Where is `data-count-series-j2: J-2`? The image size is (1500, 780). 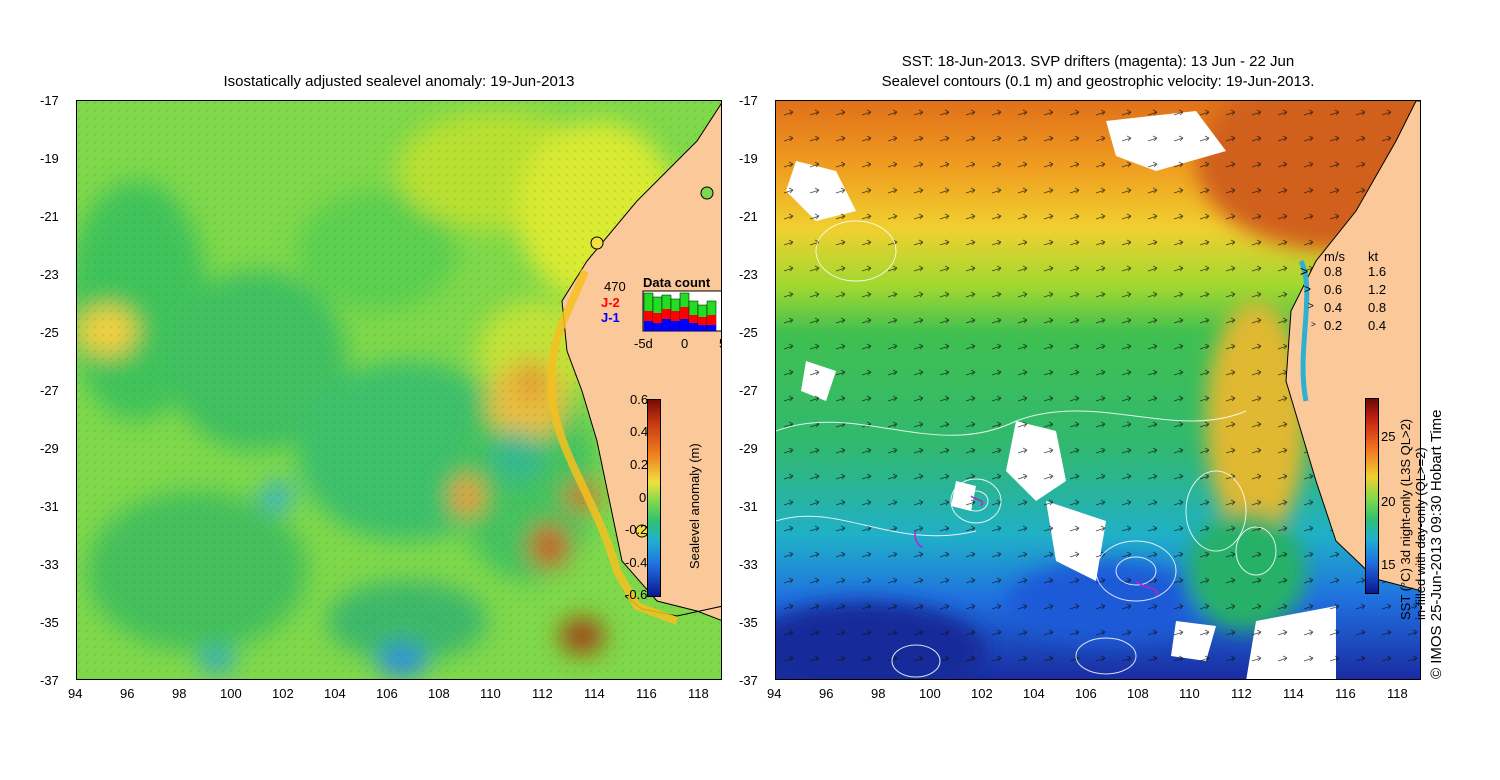 data-count-series-j2: J-2 is located at coordinates (610, 302).